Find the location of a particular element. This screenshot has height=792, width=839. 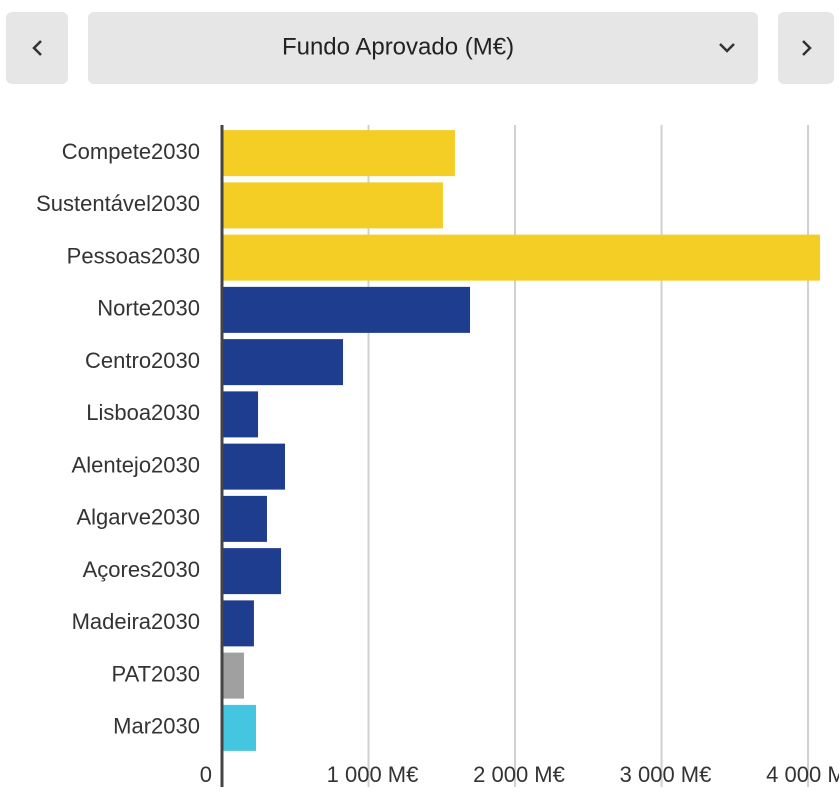

x-tick-label: 3 000 M€ is located at coordinates (666, 774).